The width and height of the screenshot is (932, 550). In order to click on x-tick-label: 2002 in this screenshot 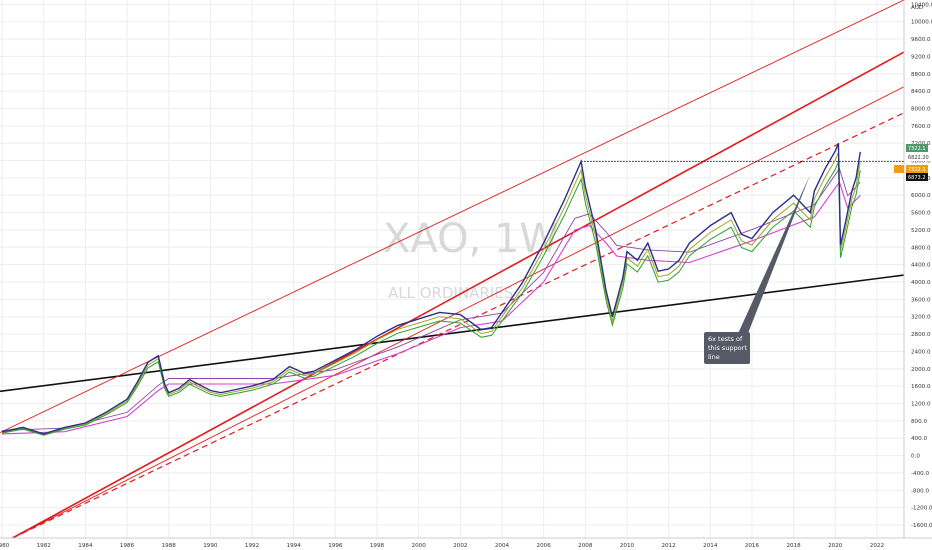, I will do `click(460, 546)`.